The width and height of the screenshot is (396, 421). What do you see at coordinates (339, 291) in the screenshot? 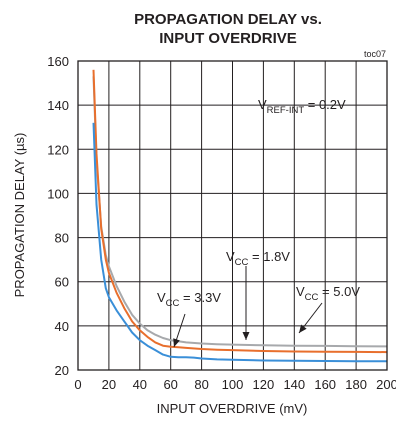
I see `annotation-vcc50-rest: = 5.0V` at bounding box center [339, 291].